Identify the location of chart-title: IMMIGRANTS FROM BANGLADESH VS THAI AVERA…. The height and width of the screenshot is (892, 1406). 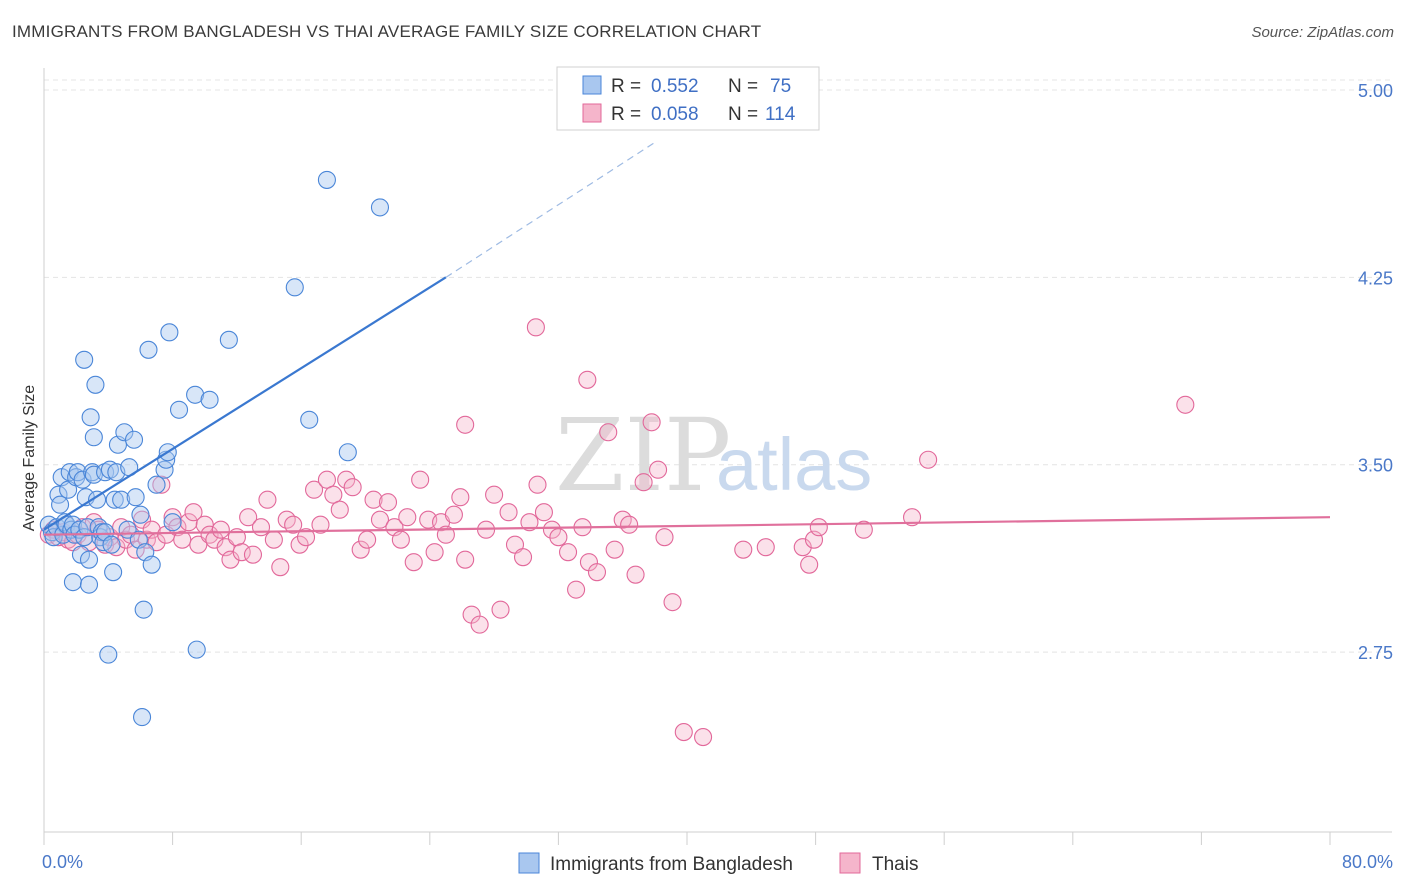
(387, 31).